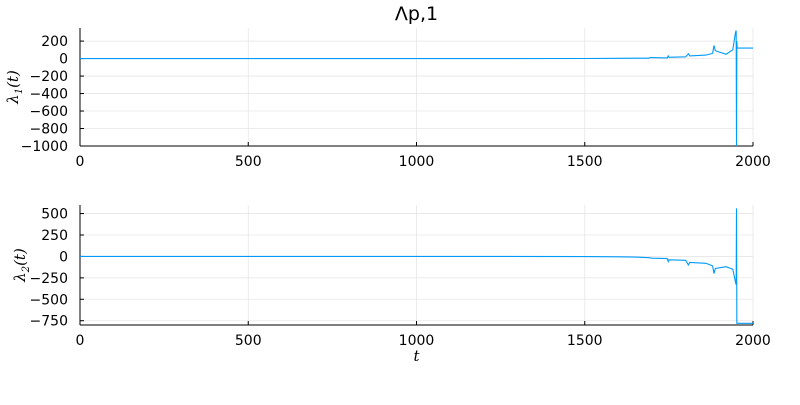  I want to click on y-axis-label: λ2(t), so click(21, 265).